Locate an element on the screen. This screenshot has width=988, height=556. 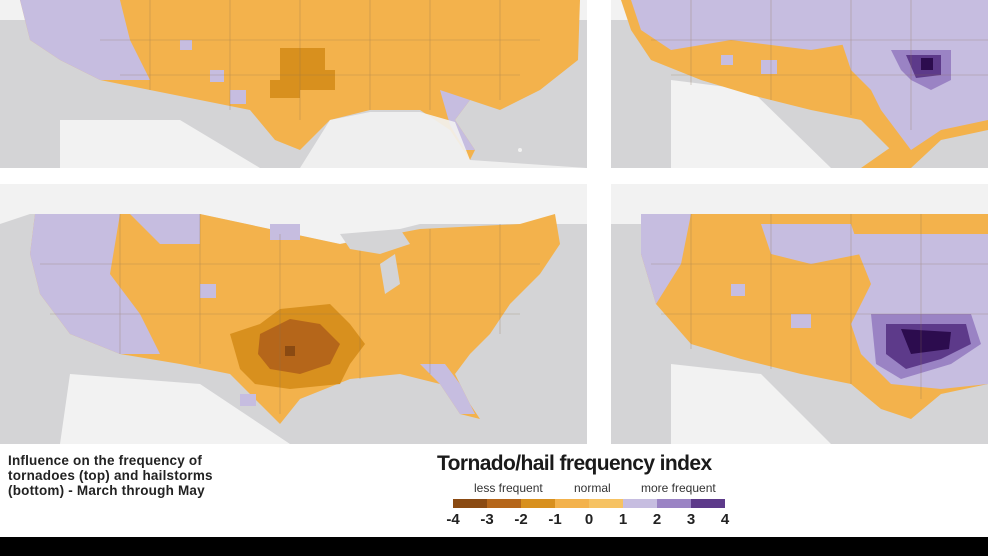
legend-tick-label: 2 is located at coordinates (657, 519).